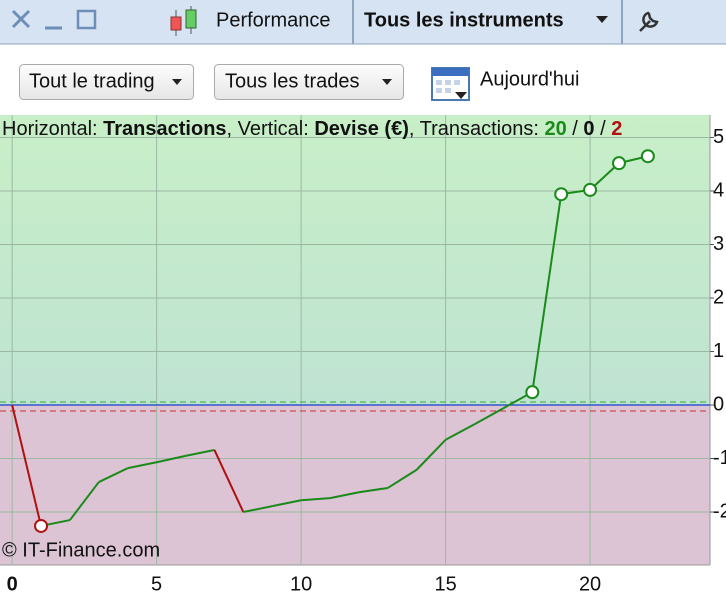 Image resolution: width=726 pixels, height=600 pixels. Describe the element at coordinates (590, 584) in the screenshot. I see `x-tick-label: 20` at that location.